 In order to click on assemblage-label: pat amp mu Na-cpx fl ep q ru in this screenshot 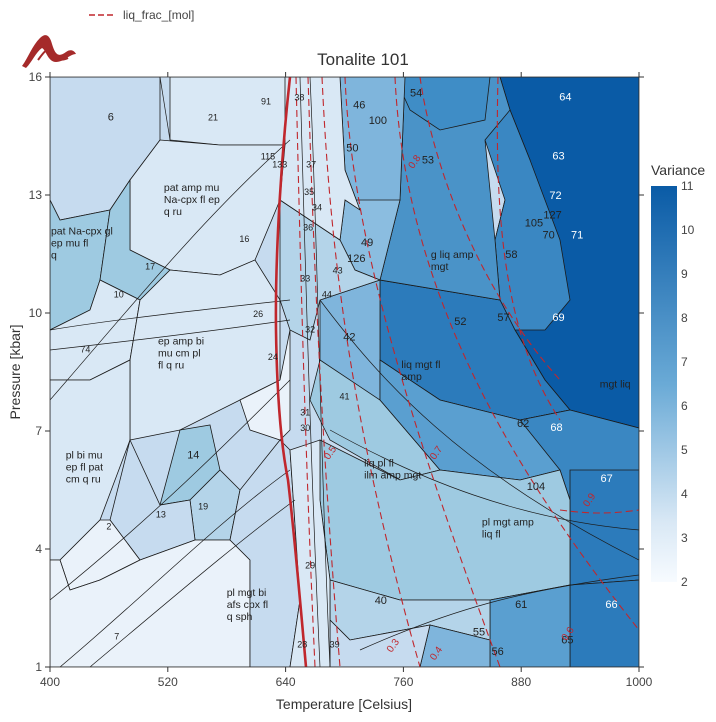, I will do `click(192, 200)`.